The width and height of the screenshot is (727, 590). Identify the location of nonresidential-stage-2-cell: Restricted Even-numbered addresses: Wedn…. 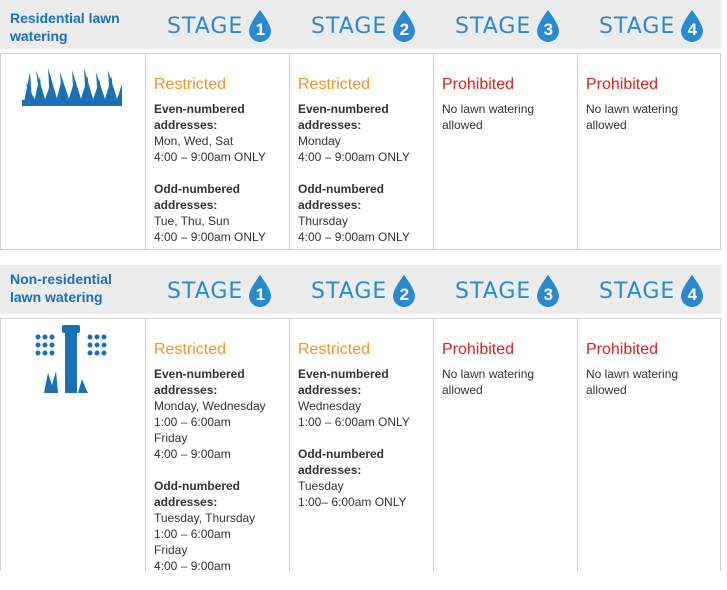
(361, 445).